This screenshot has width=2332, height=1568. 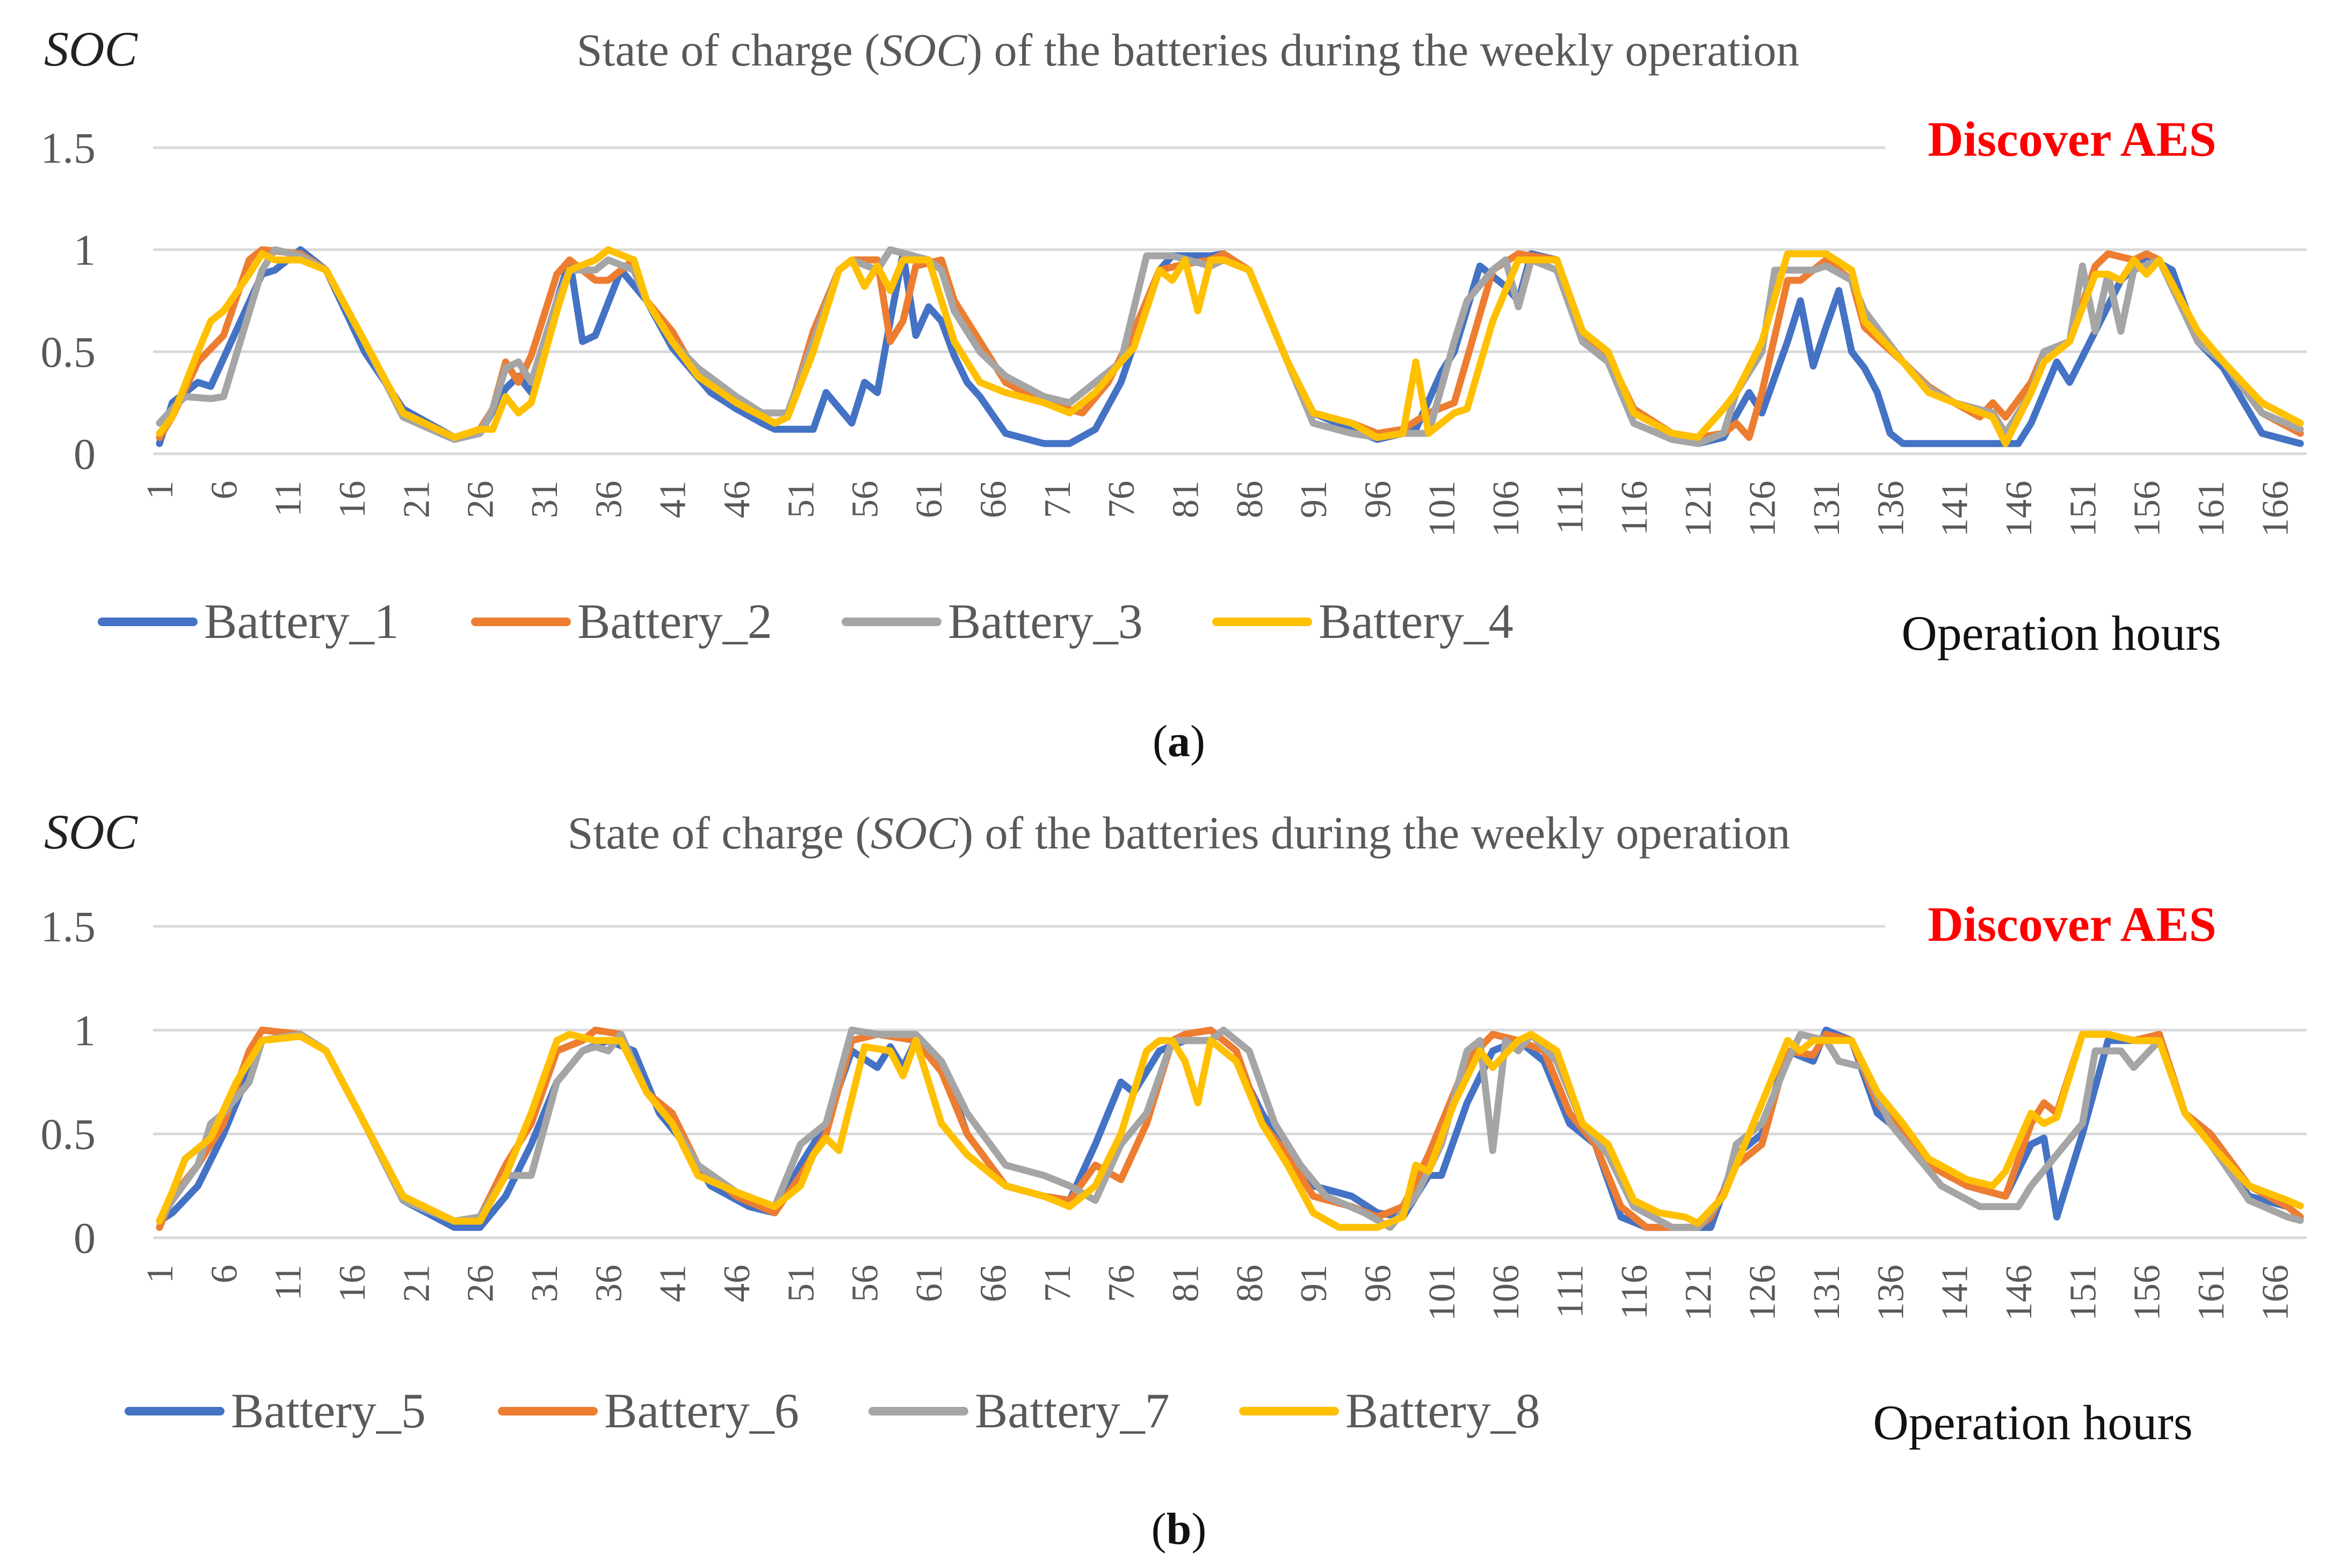 I want to click on x-tick-label-a: 21, so click(x=416, y=500).